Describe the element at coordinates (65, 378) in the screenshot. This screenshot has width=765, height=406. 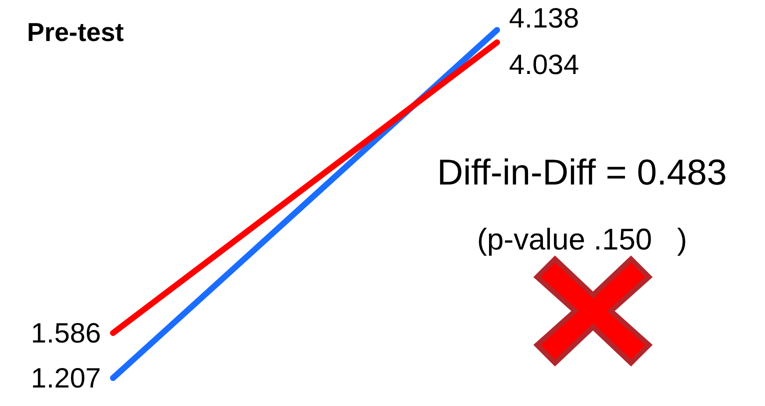
I see `data-label: 1.207` at that location.